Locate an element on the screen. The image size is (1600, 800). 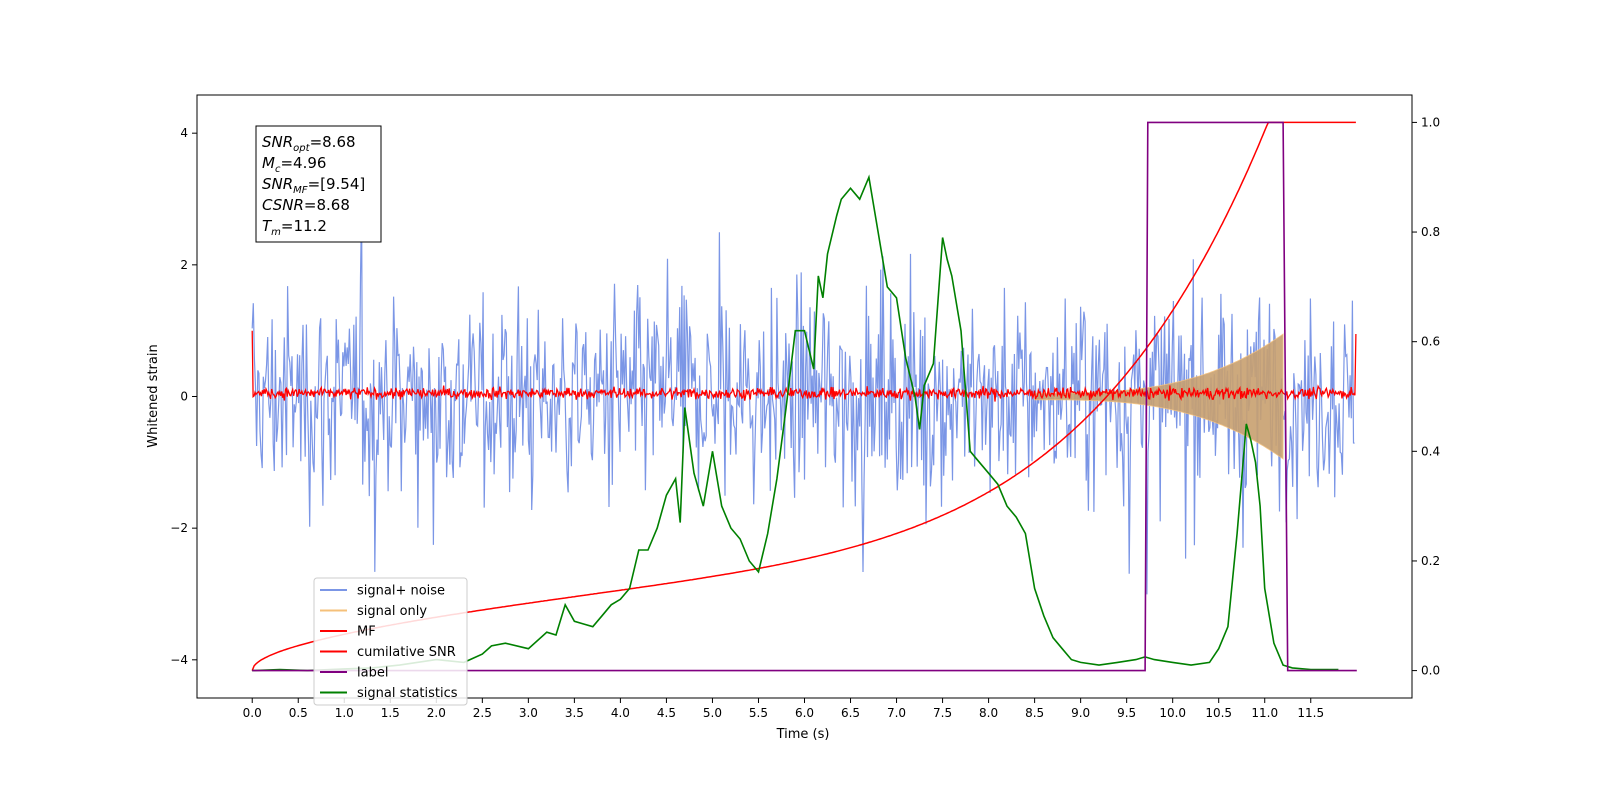
x-tick-label: 0.0 is located at coordinates (252, 713).